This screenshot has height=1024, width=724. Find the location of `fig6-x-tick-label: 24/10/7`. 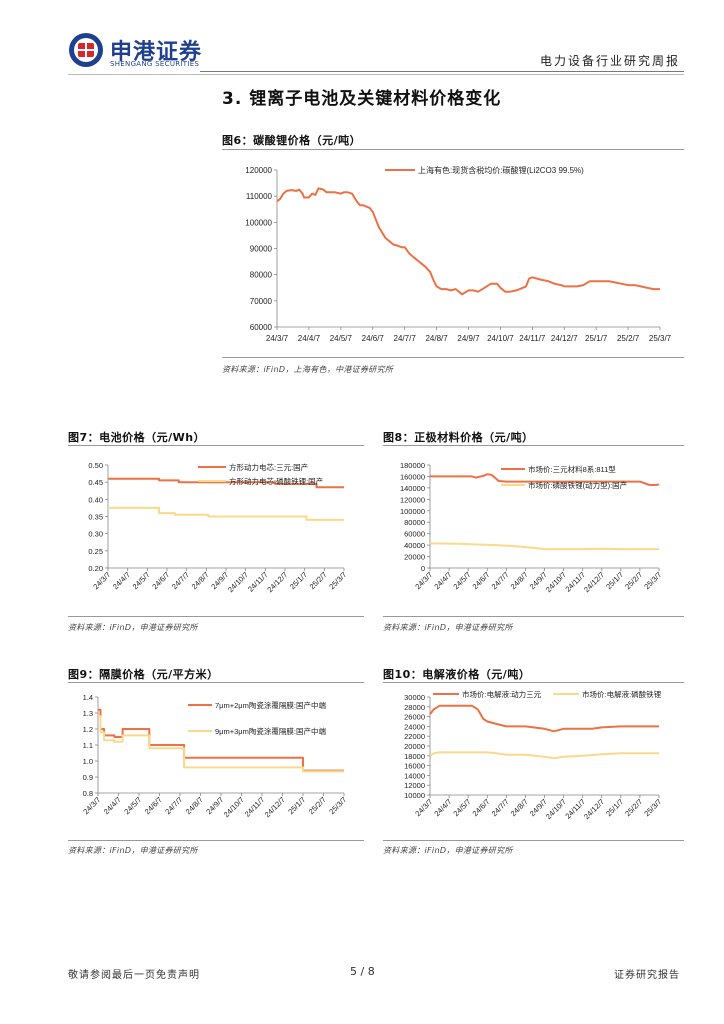

fig6-x-tick-label: 24/10/7 is located at coordinates (500, 338).